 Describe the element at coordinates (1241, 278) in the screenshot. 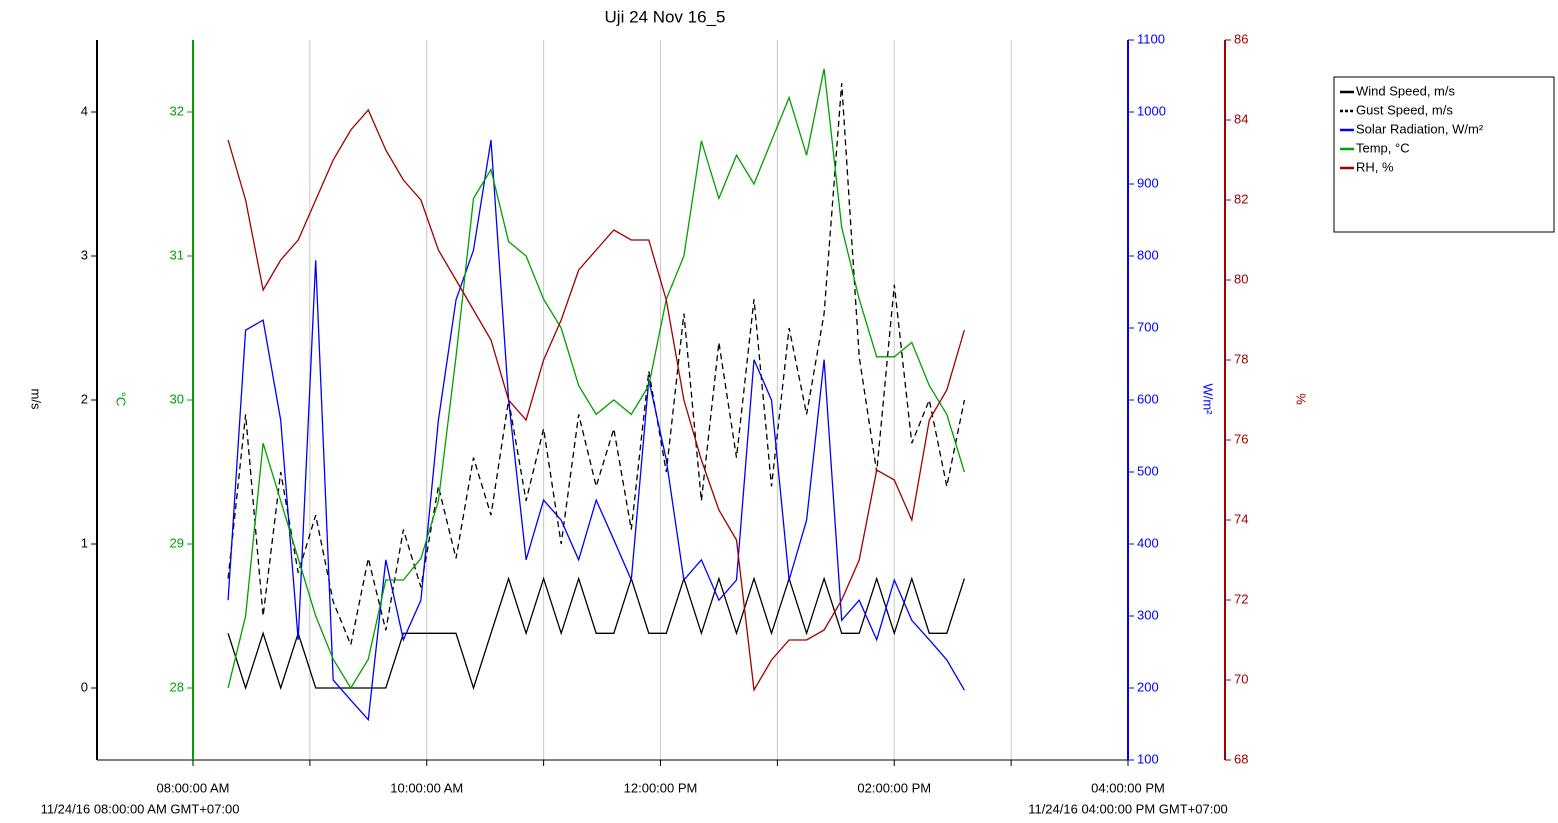

I see `y-tick-label: 80` at that location.